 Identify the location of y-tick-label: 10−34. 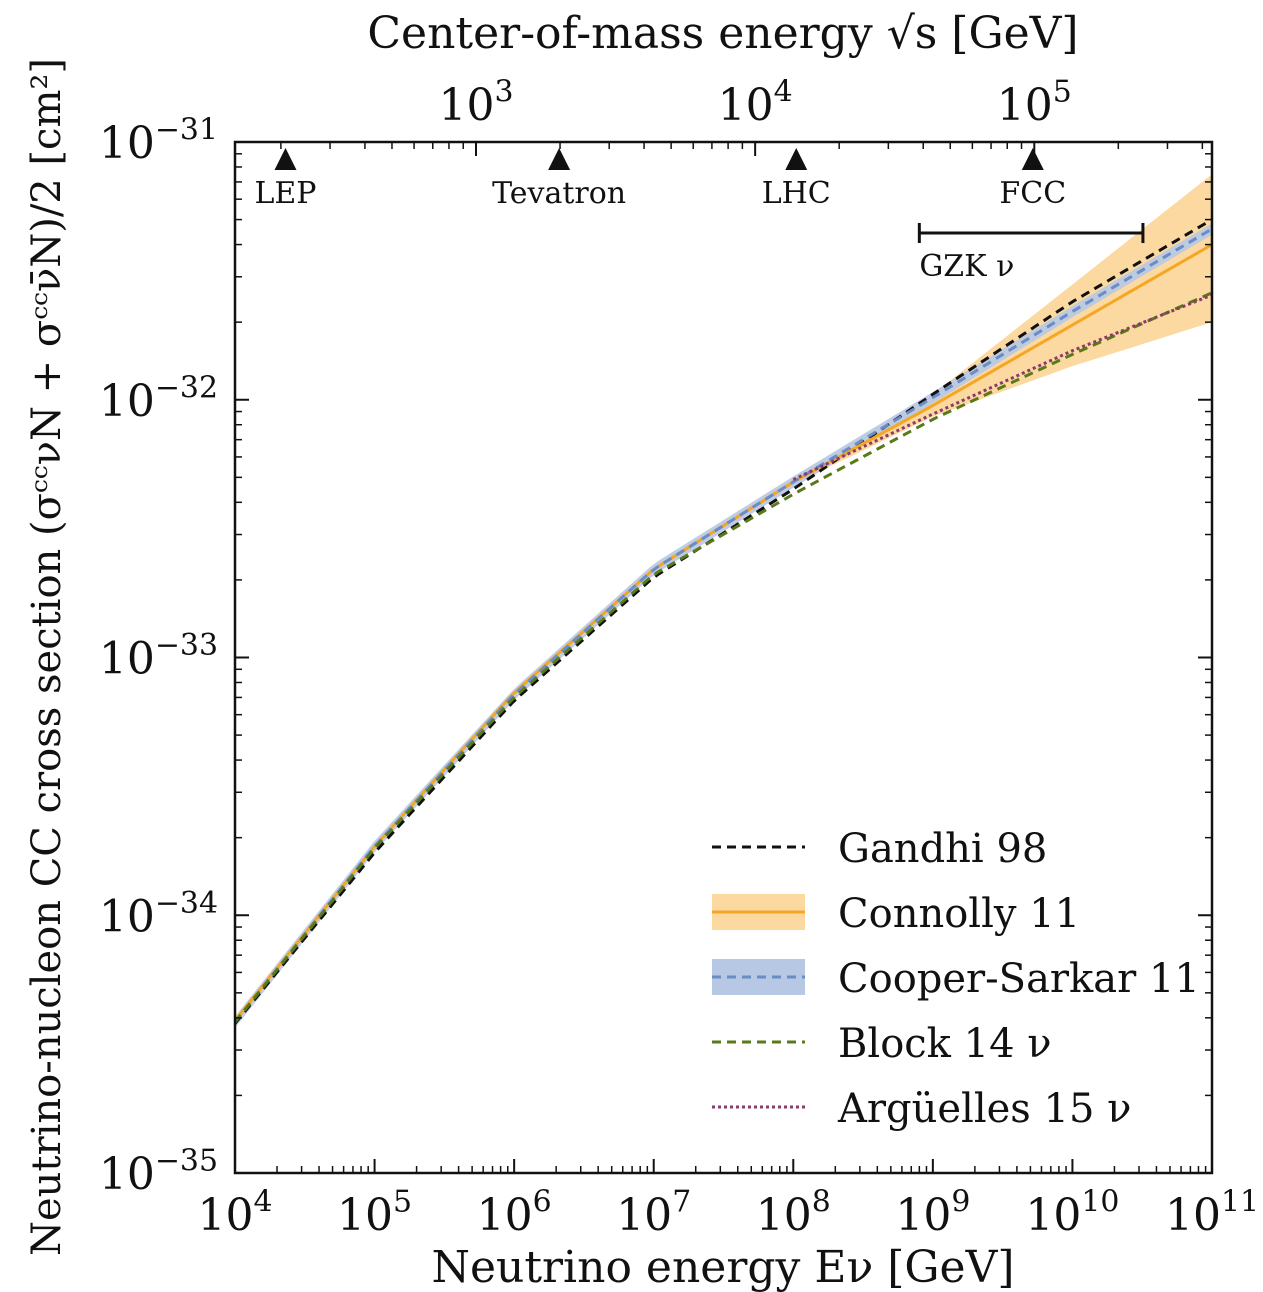
(158, 914).